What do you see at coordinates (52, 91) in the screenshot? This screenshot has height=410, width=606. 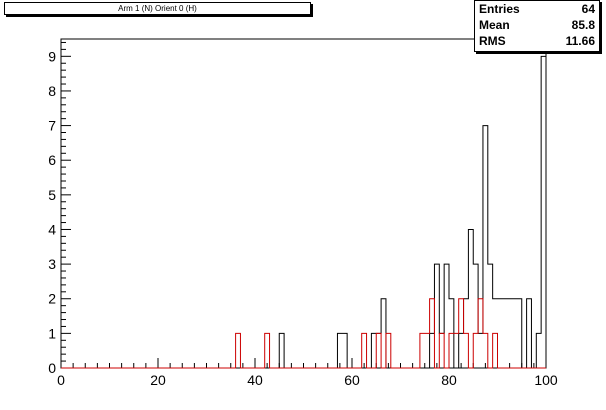 I see `y-tick-label: 8` at bounding box center [52, 91].